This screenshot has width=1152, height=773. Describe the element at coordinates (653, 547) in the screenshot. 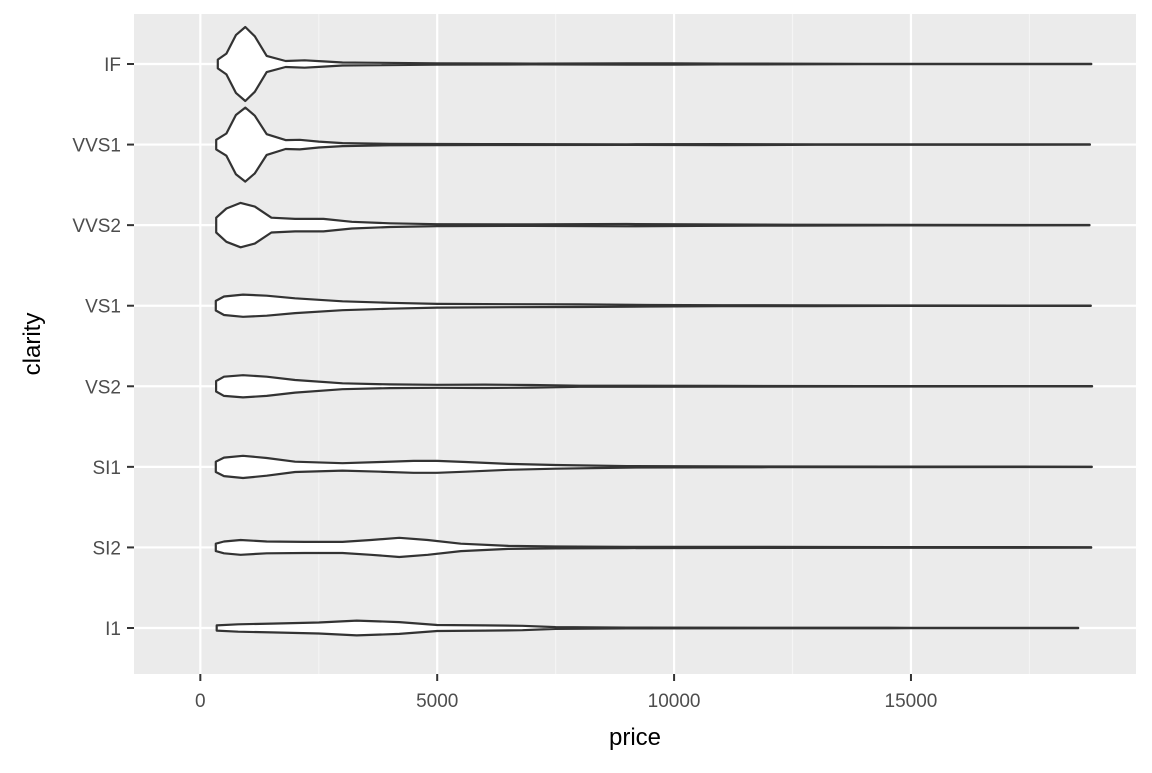

I see `violin-si2` at that location.